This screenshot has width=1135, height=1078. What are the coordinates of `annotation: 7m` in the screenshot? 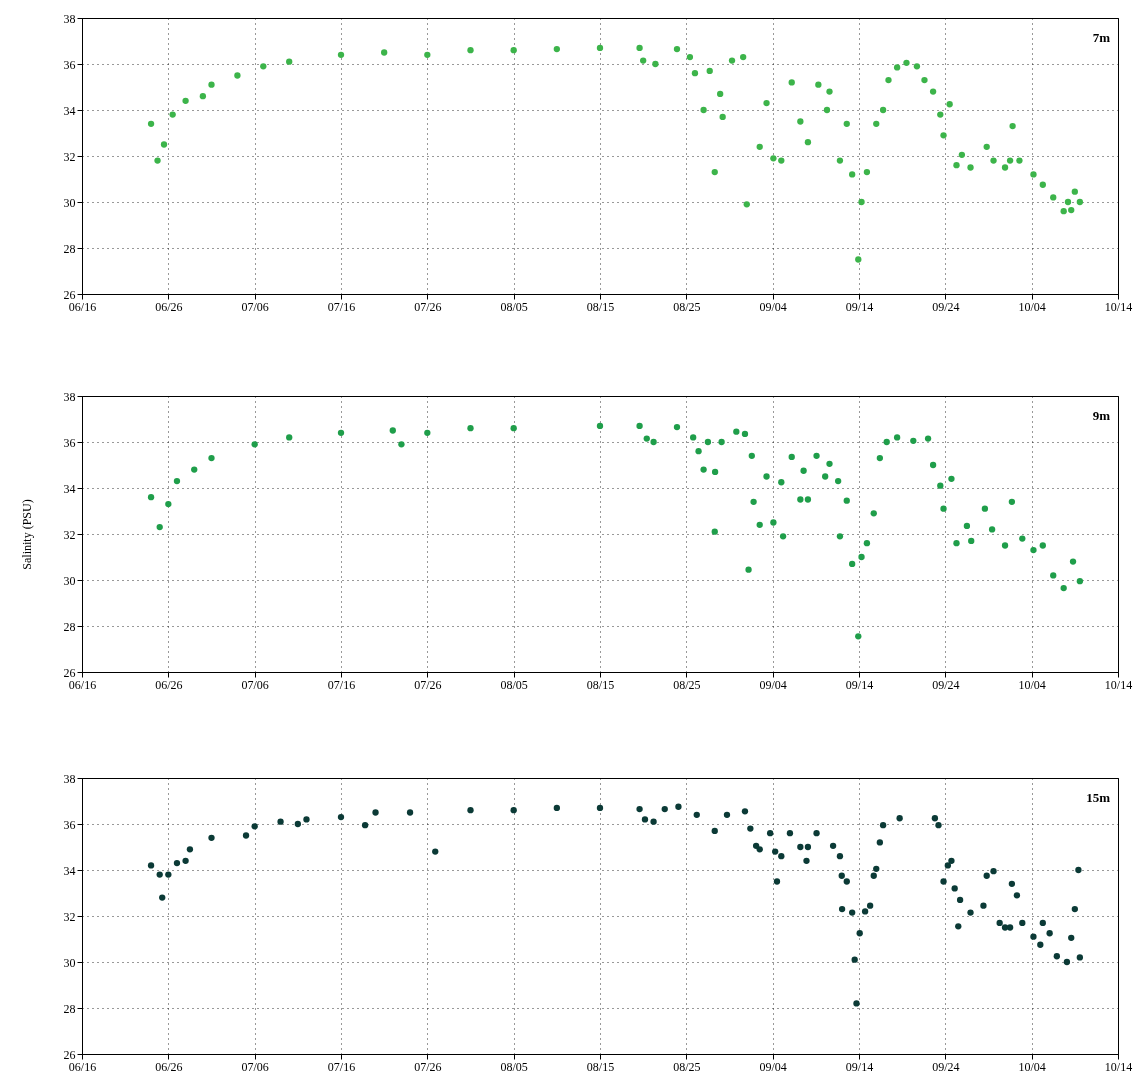 It's located at (1101, 37).